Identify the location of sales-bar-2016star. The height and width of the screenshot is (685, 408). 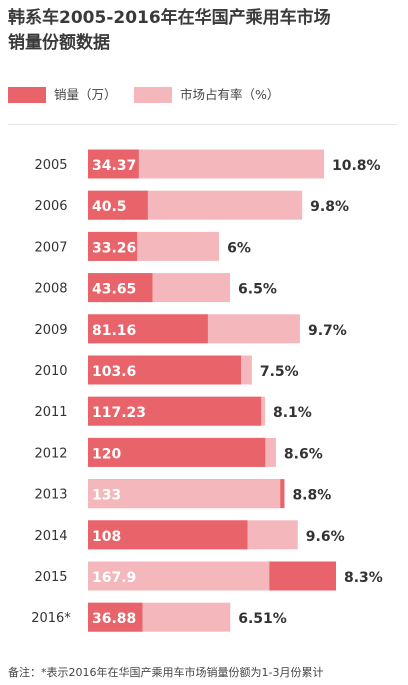
(115, 617).